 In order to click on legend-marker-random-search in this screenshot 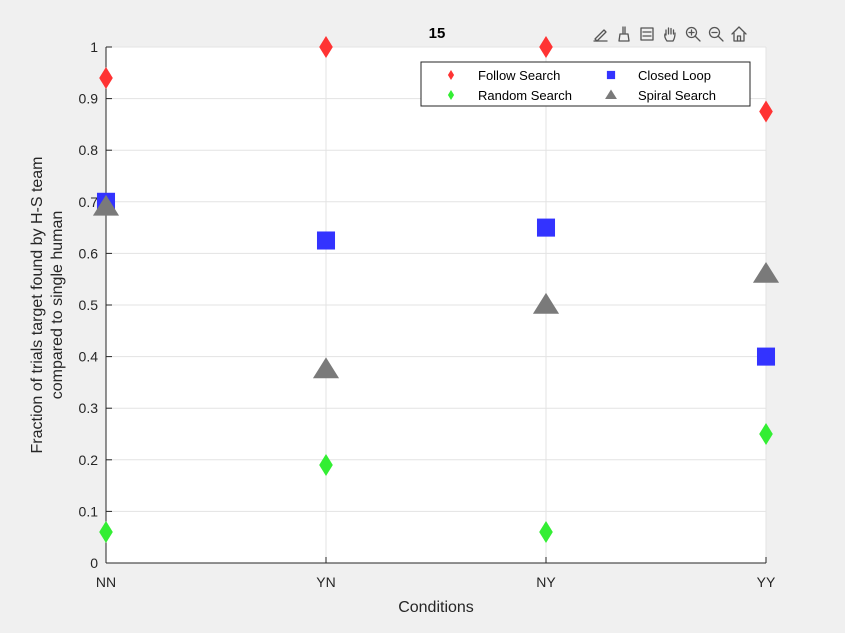, I will do `click(451, 95)`.